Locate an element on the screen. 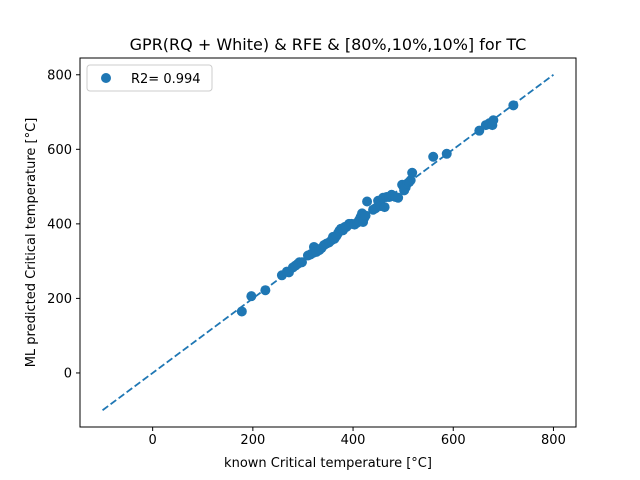 This screenshot has height=480, width=640. x-tick-label: 0 is located at coordinates (153, 440).